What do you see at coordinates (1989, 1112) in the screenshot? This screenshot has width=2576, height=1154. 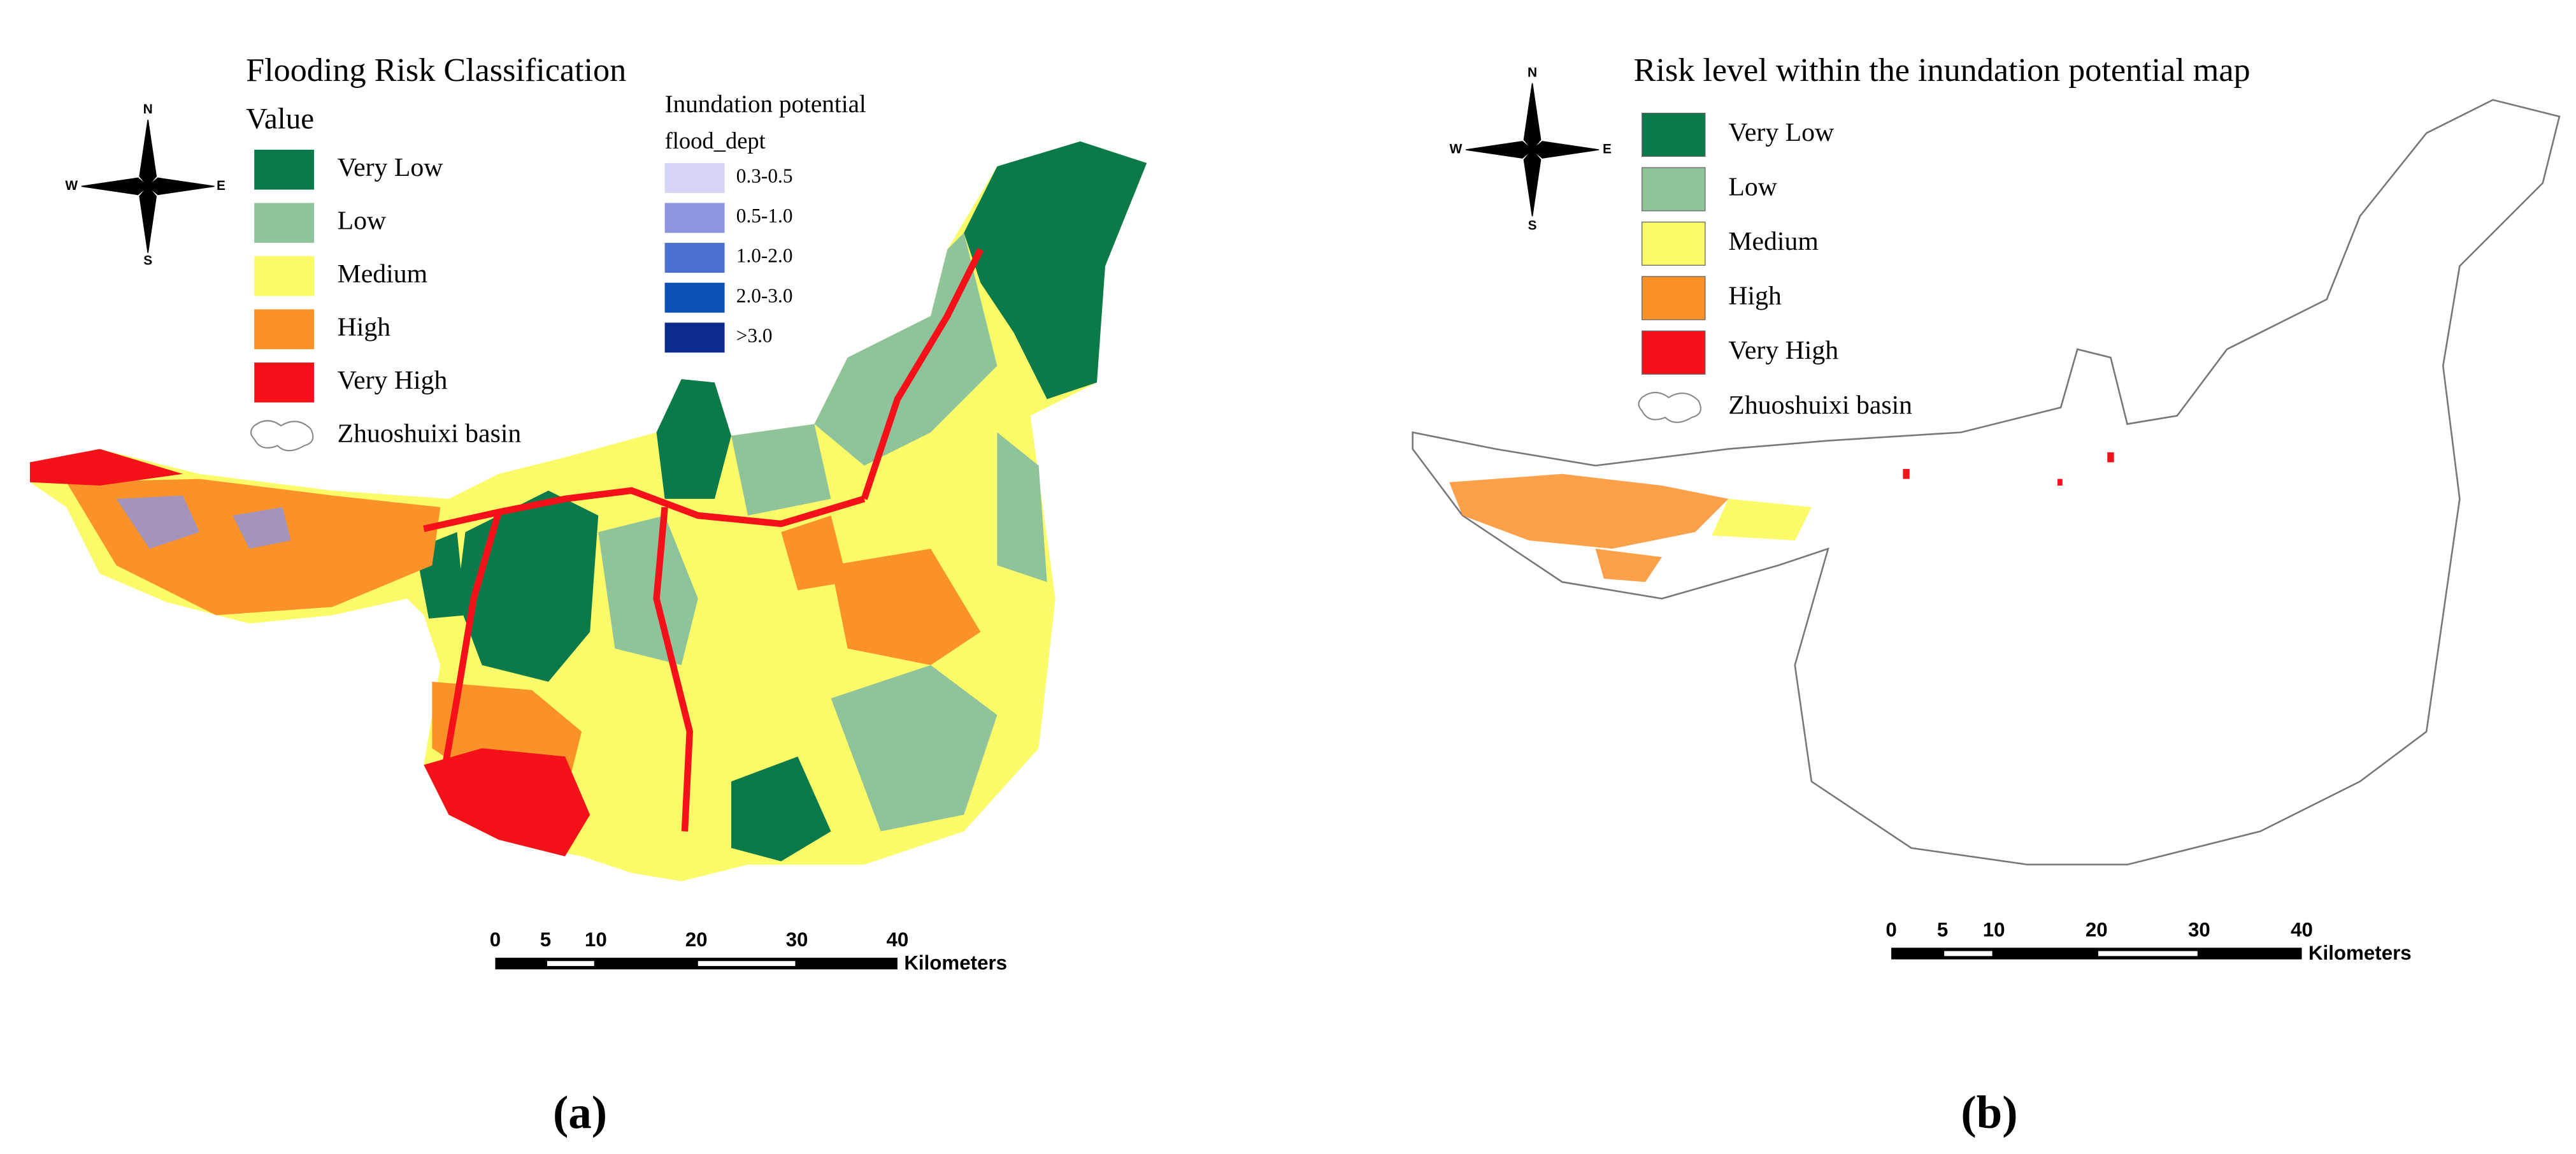 I see `panel-label: (b)` at bounding box center [1989, 1112].